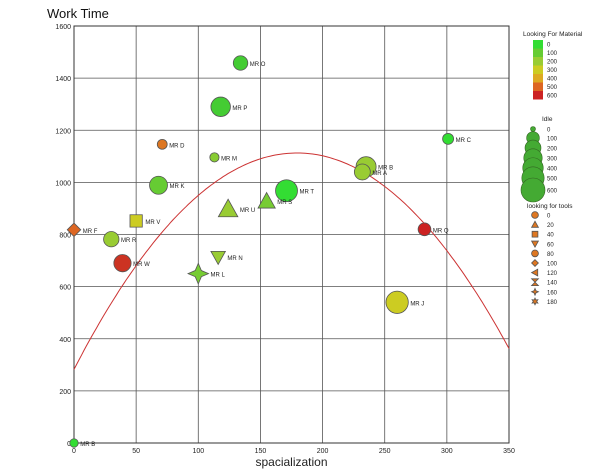 This screenshot has width=598, height=469. Describe the element at coordinates (552, 71) in the screenshot. I see `legend-material-label: 300` at that location.